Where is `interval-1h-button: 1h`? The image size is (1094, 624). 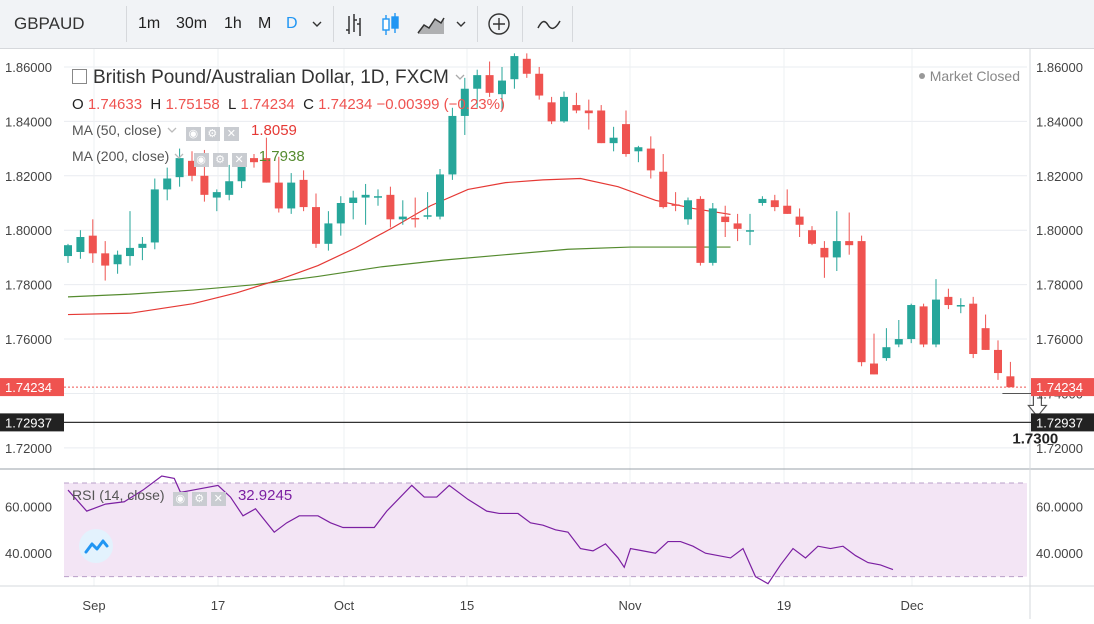 interval-1h-button: 1h is located at coordinates (233, 23).